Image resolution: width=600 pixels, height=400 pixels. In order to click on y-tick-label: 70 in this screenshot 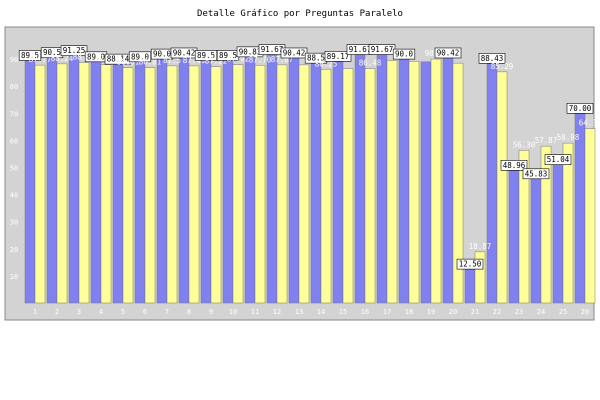, I will do `click(14, 114)`.